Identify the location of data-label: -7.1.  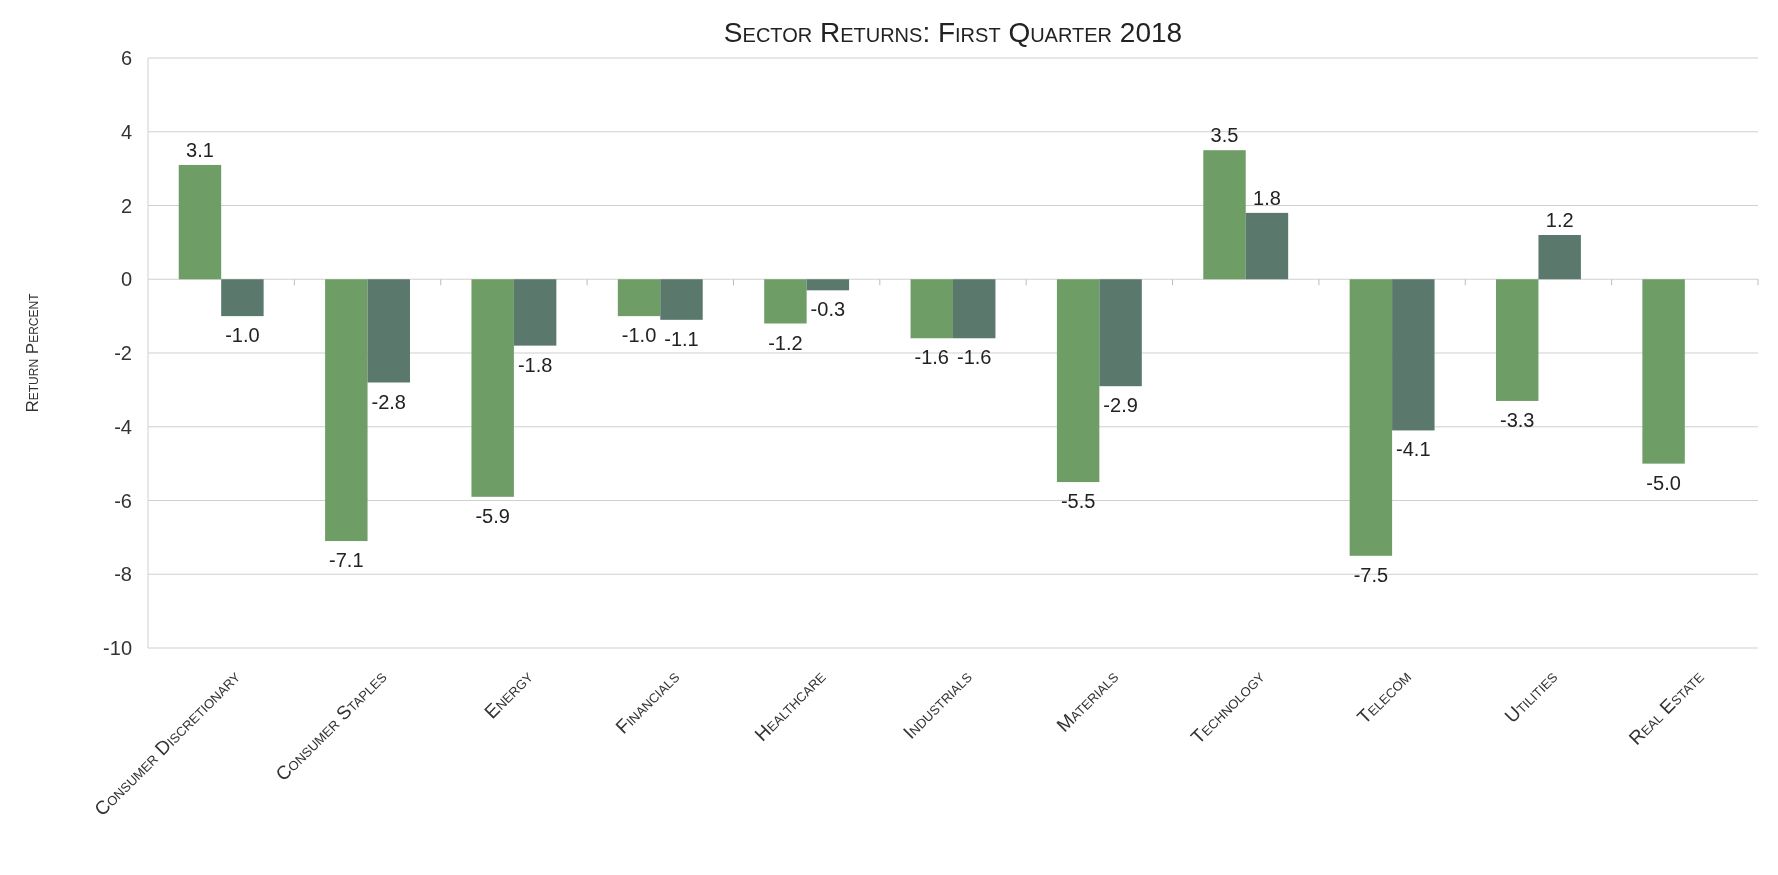
(346, 560).